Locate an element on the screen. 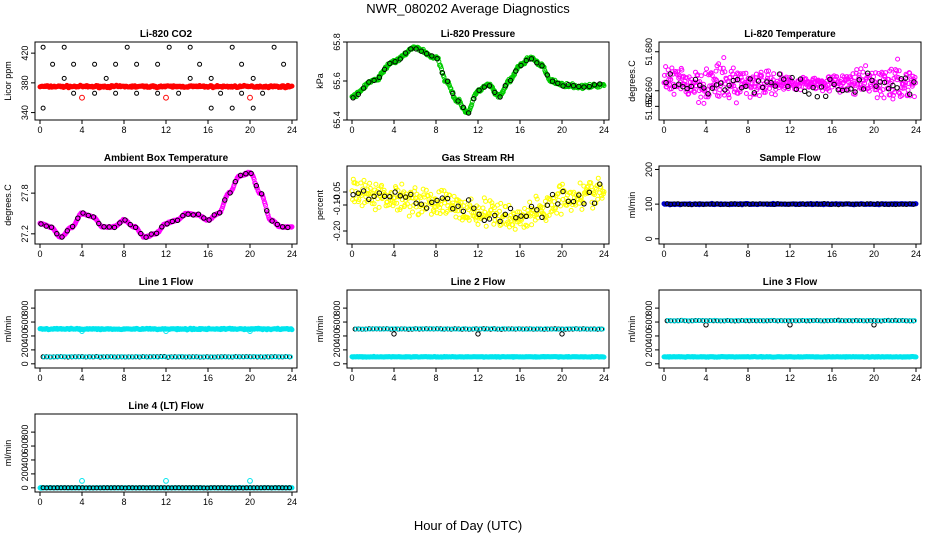 The height and width of the screenshot is (540, 936). x-tick-label: 8 is located at coordinates (747, 254).